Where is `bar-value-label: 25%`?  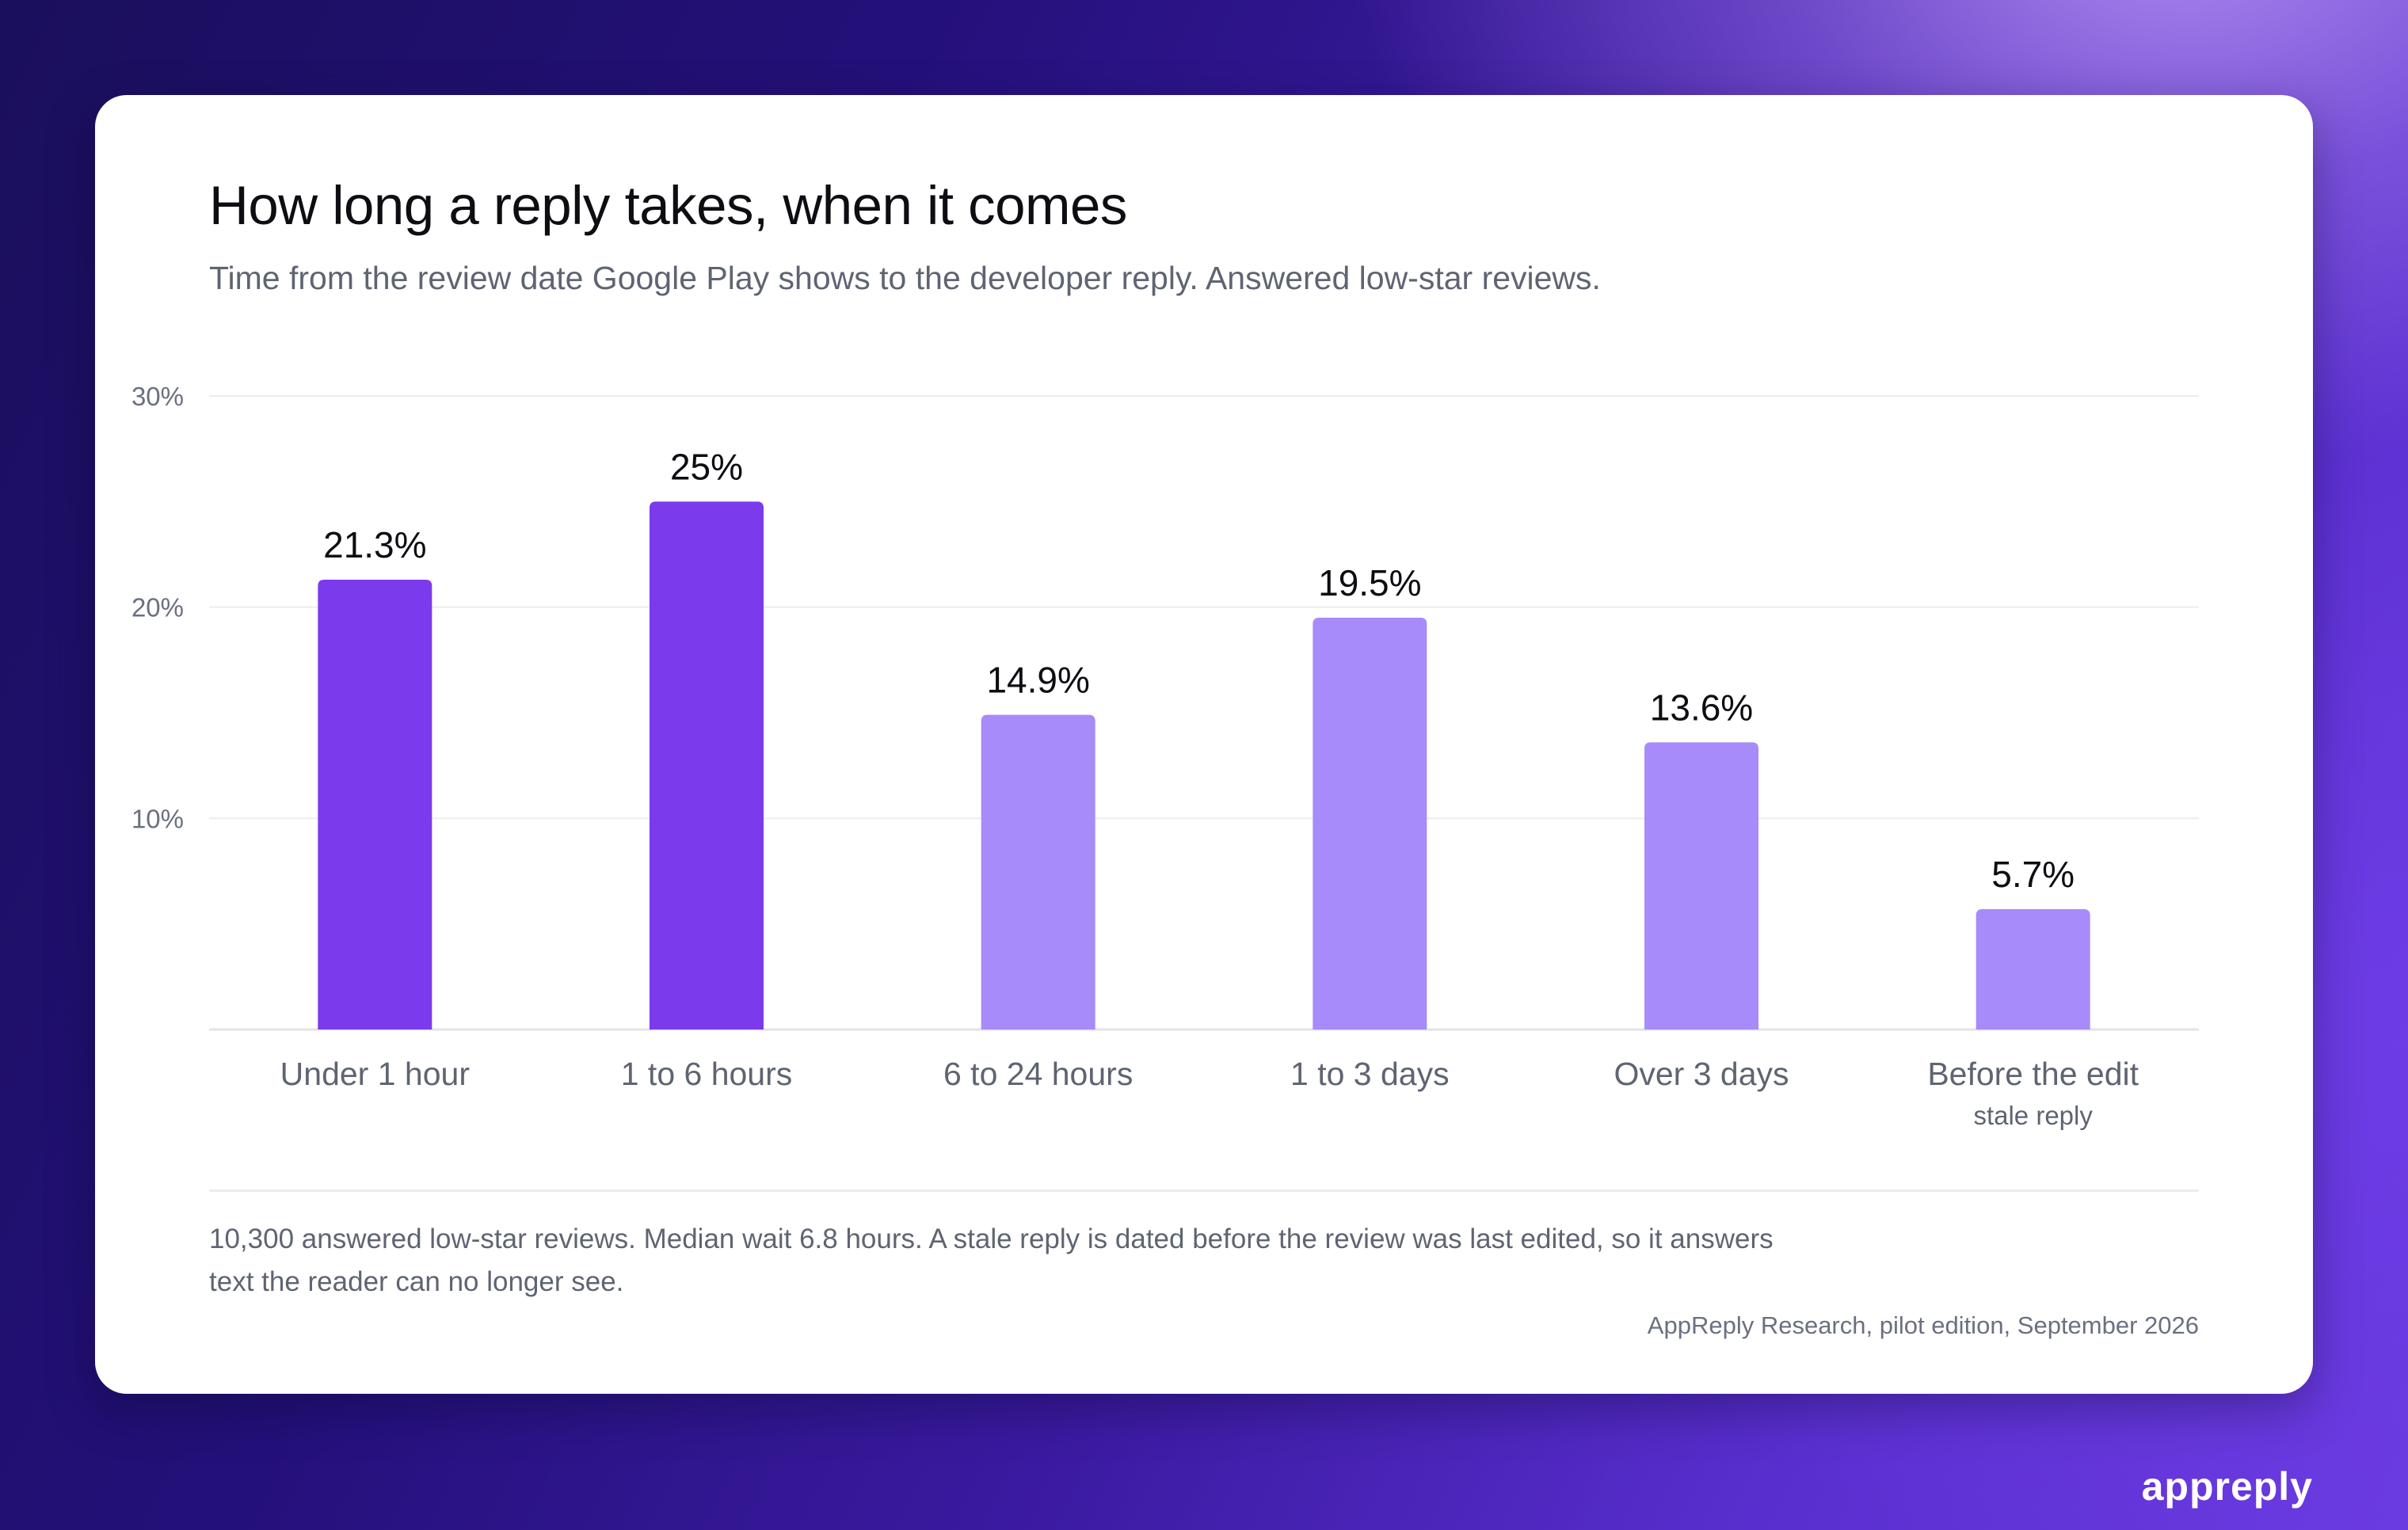 bar-value-label: 25% is located at coordinates (706, 466).